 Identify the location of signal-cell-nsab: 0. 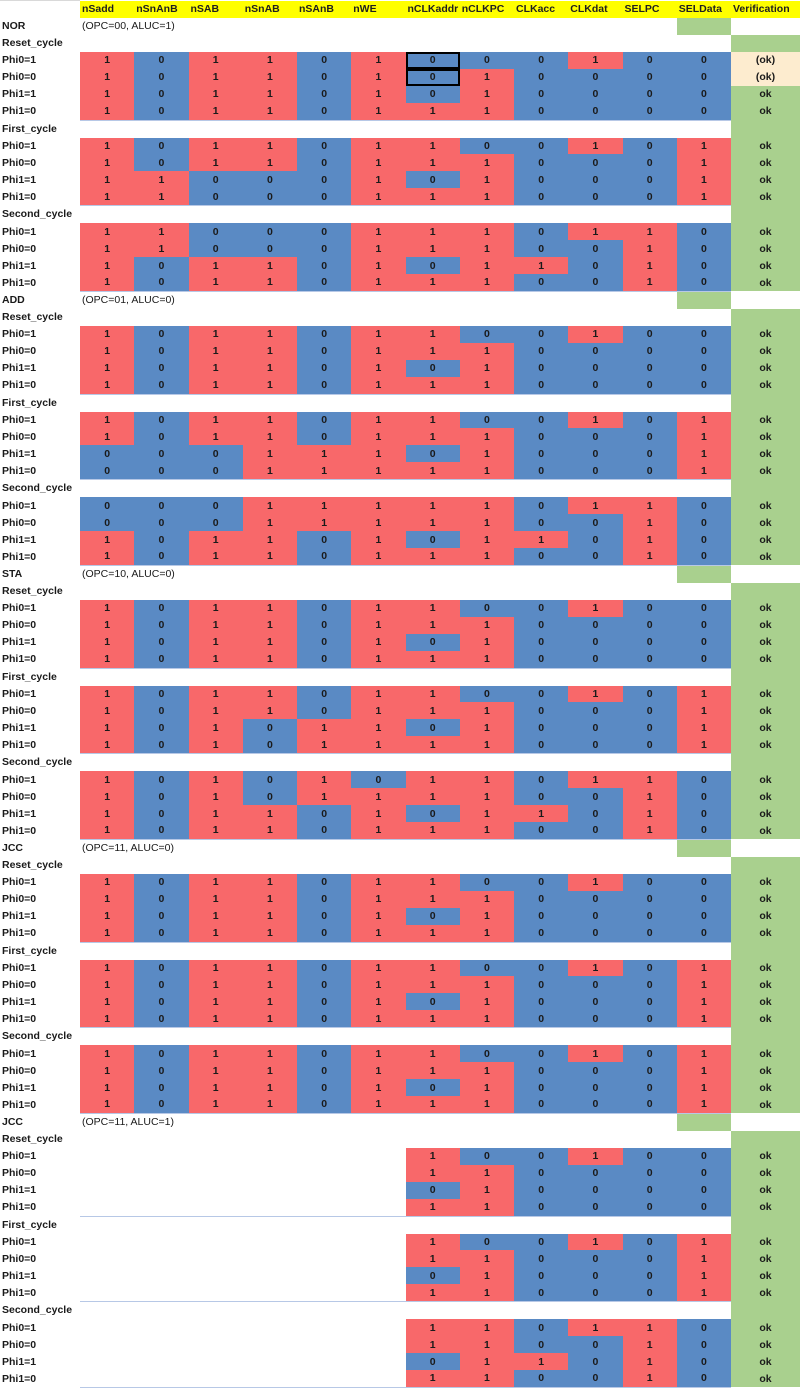
(215, 454).